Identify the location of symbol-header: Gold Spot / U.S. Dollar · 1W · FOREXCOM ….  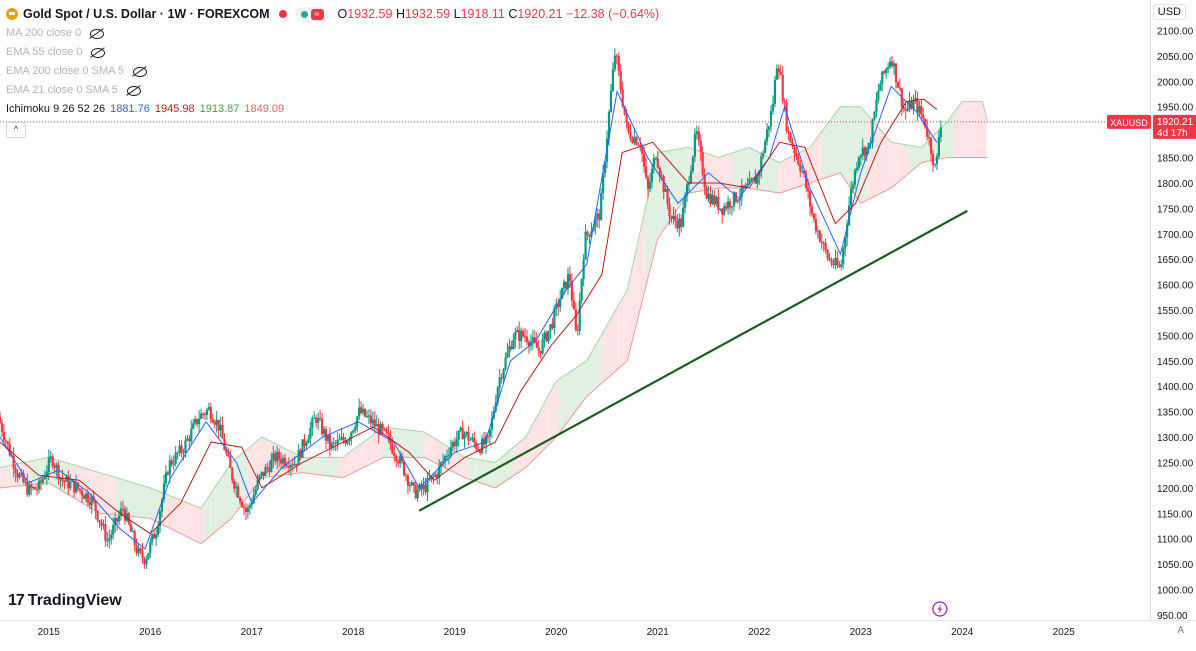
(332, 14).